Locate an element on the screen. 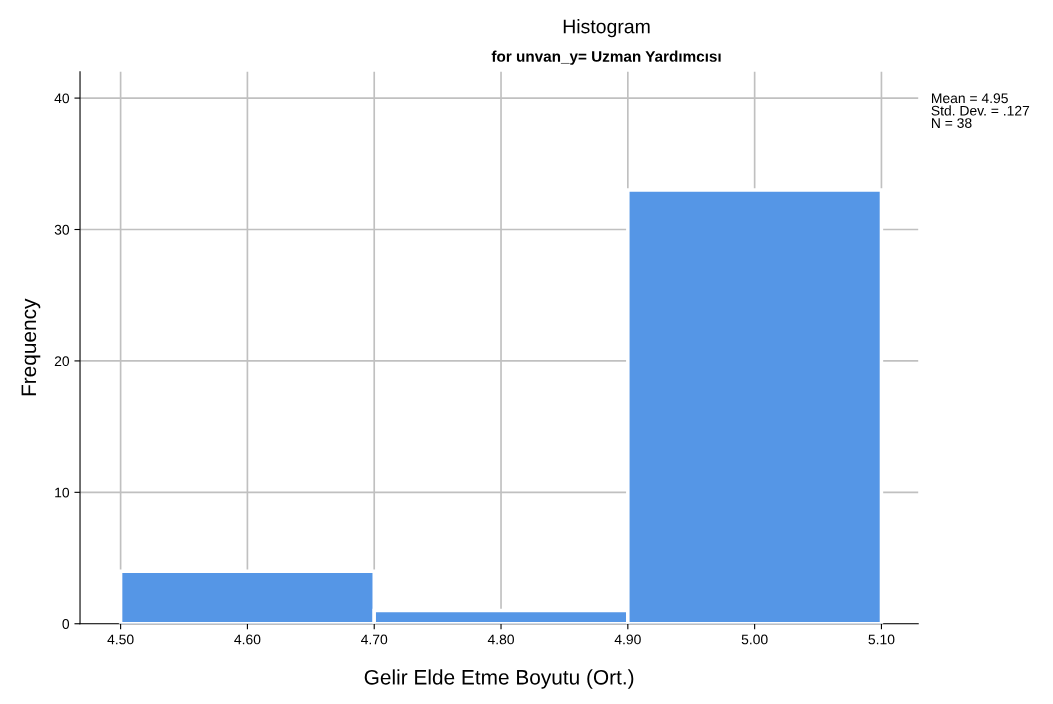 The image size is (1053, 704). y-tick-label: 10 is located at coordinates (62, 492).